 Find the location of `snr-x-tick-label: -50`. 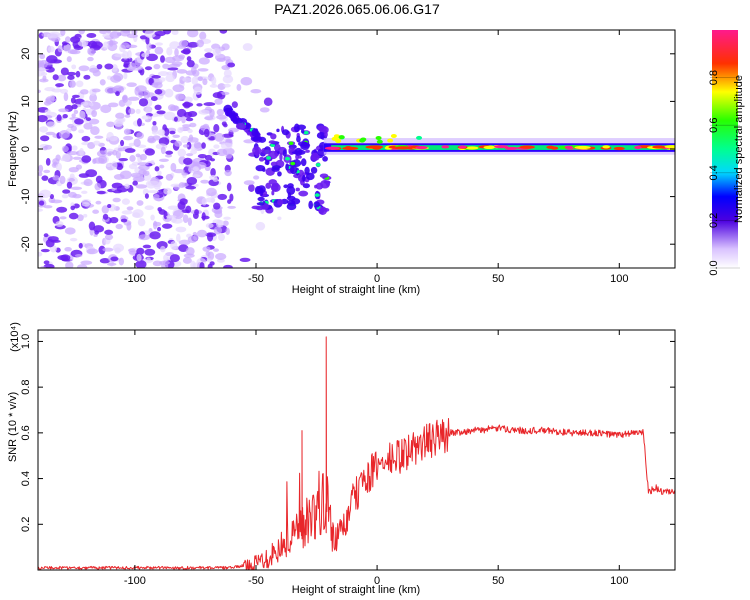

snr-x-tick-label: -50 is located at coordinates (256, 581).